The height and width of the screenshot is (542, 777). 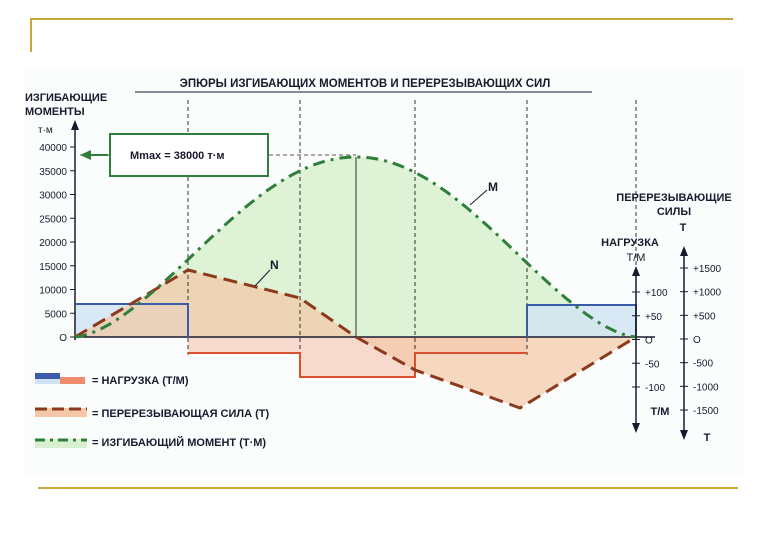 I want to click on shear-axis-tick-label: +500, so click(x=704, y=316).